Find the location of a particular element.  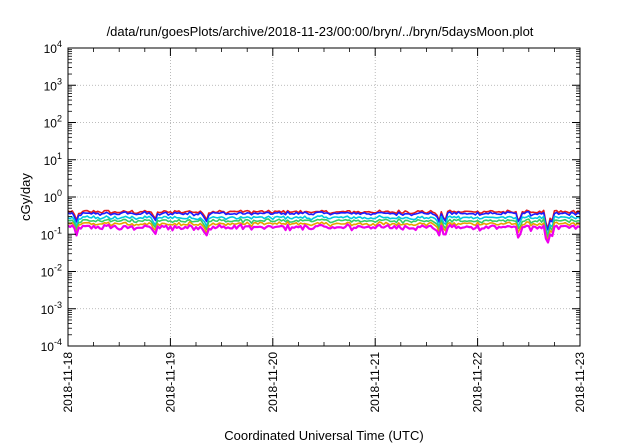

x-axis-label: Coordinated Universal Time (UTC) is located at coordinates (323, 435).